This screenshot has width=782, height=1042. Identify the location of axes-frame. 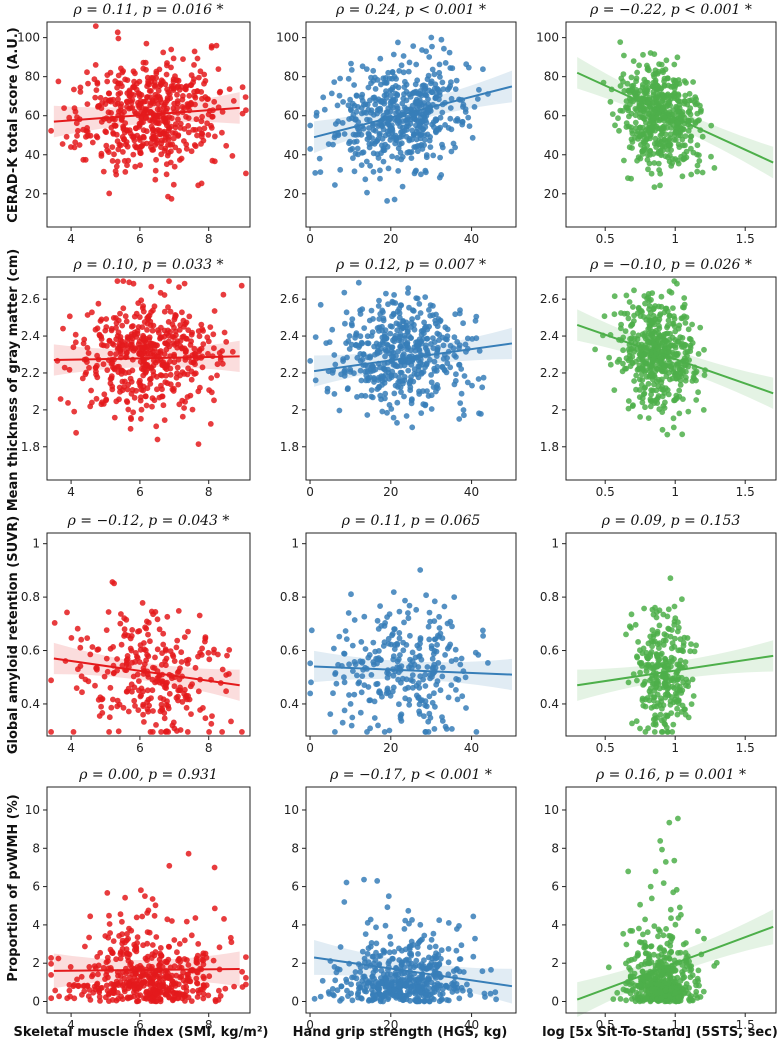
(411, 124).